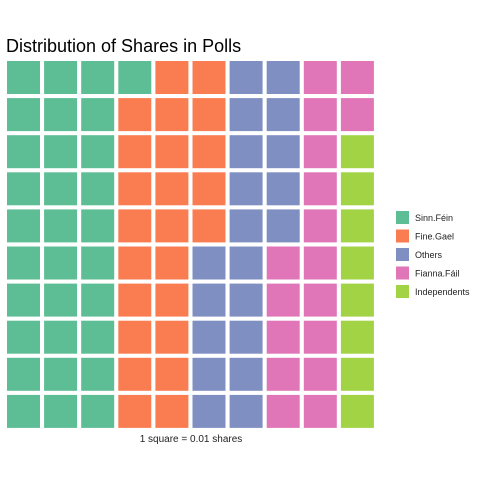 The height and width of the screenshot is (480, 480). What do you see at coordinates (437, 274) in the screenshot?
I see `legend-label: Fianna.Fáil` at bounding box center [437, 274].